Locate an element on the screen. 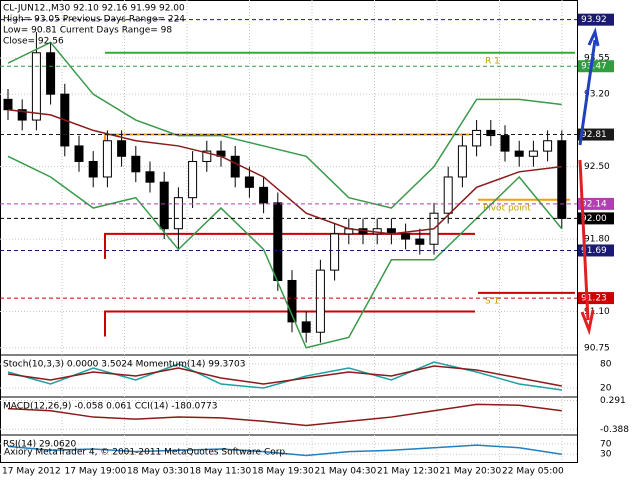 This screenshot has height=480, width=640. panel-tick-label: 70 is located at coordinates (606, 444).